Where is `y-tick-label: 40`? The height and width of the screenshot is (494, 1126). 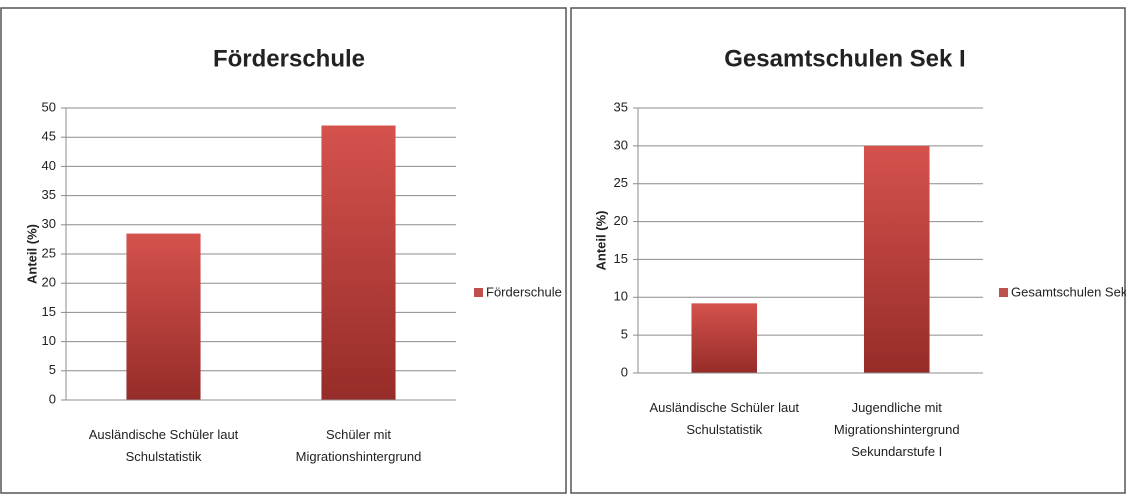 y-tick-label: 40 is located at coordinates (49, 165).